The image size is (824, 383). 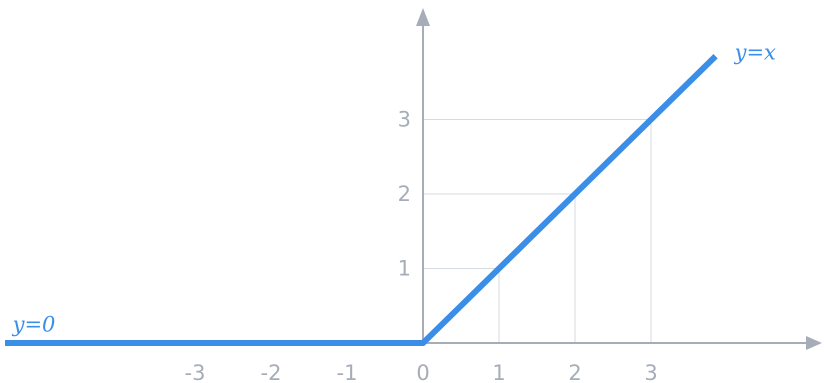 I want to click on series-annotation: y=x, so click(x=755, y=52).